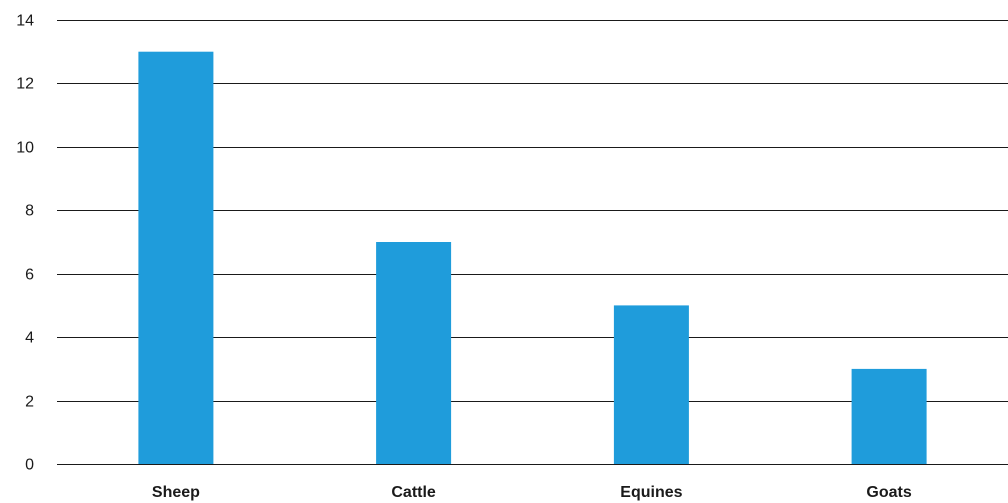 The width and height of the screenshot is (1008, 503). Describe the element at coordinates (25, 148) in the screenshot. I see `y-tick-label-10: 10` at that location.